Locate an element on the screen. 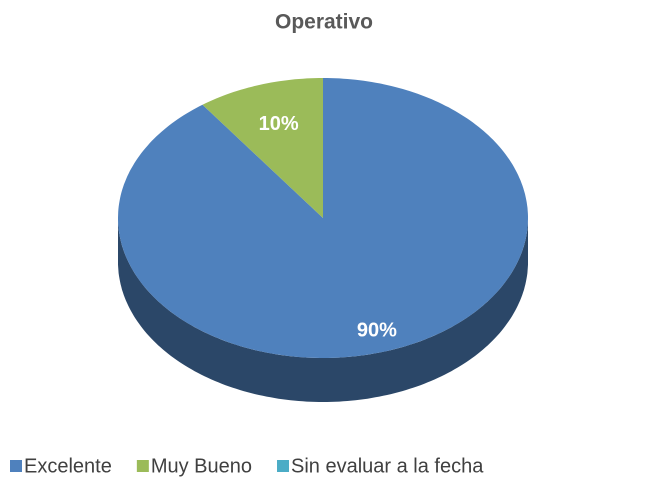  legend-label: Muy Bueno is located at coordinates (201, 466).